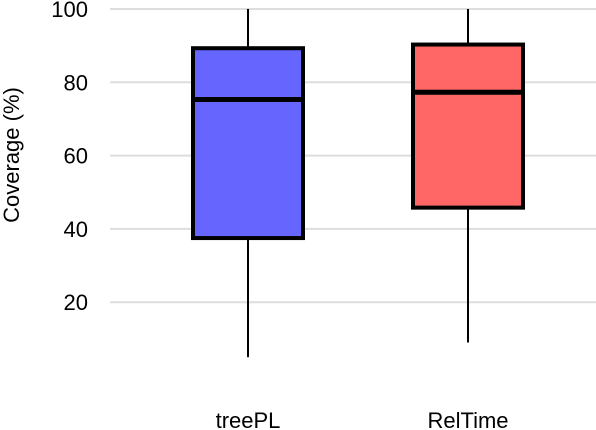 The height and width of the screenshot is (430, 596). I want to click on y-tick-label: 100, so click(69, 11).